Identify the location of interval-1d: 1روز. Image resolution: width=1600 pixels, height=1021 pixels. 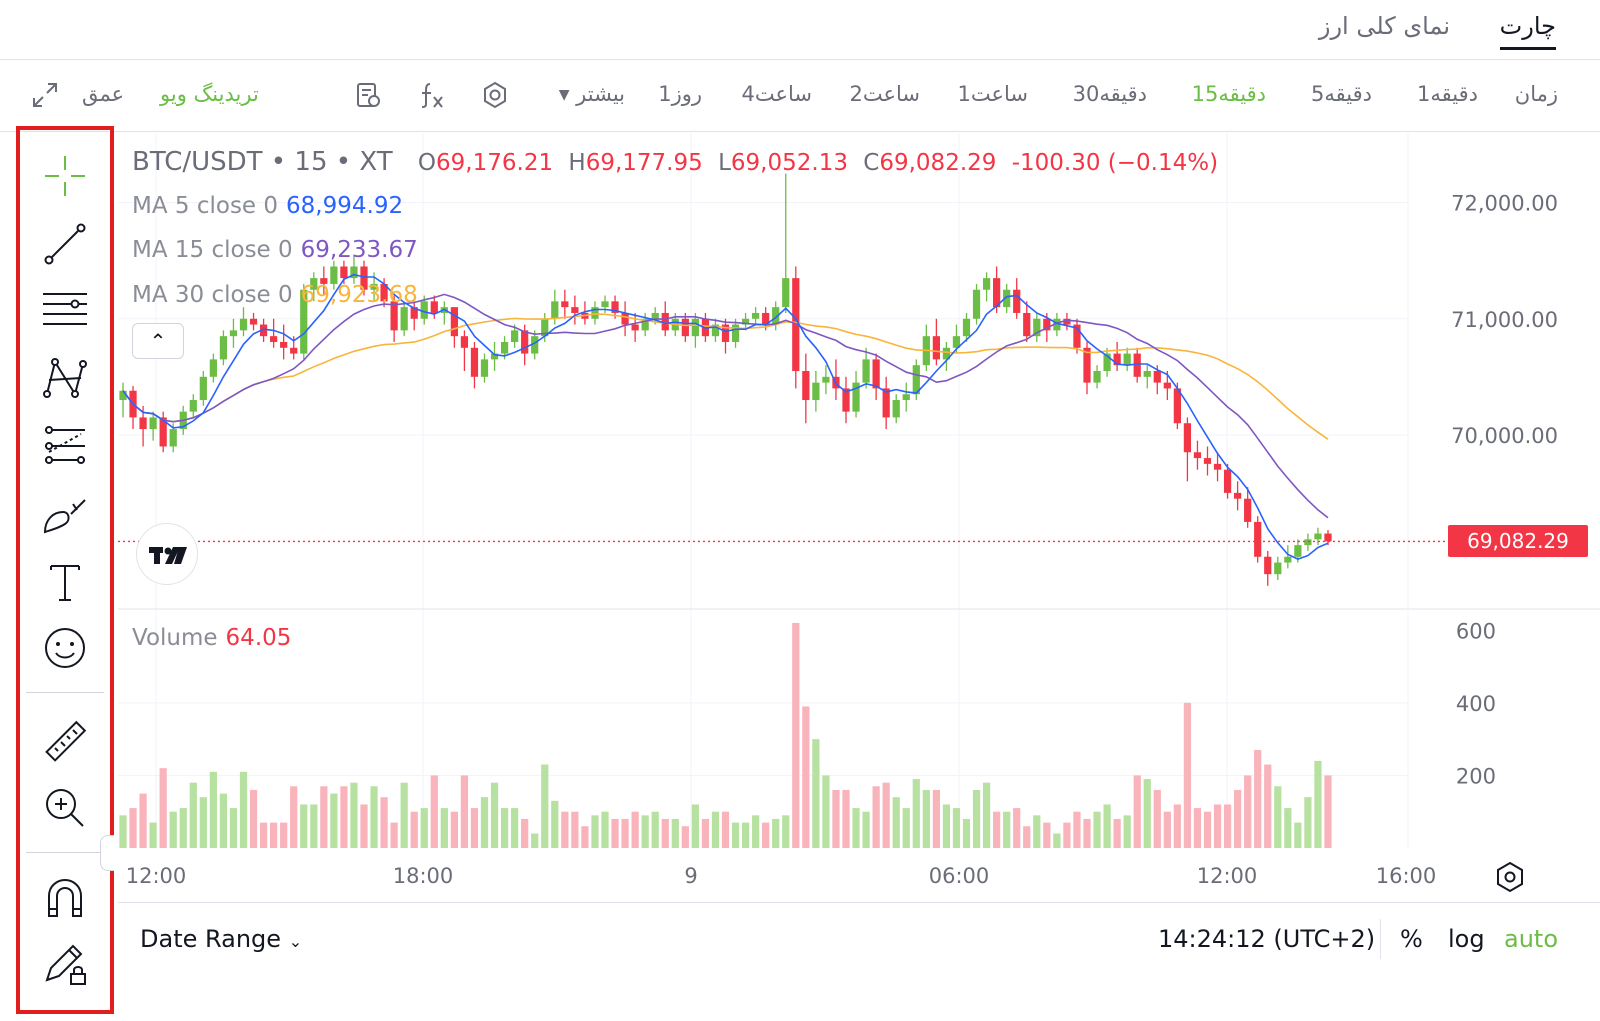
(680, 94).